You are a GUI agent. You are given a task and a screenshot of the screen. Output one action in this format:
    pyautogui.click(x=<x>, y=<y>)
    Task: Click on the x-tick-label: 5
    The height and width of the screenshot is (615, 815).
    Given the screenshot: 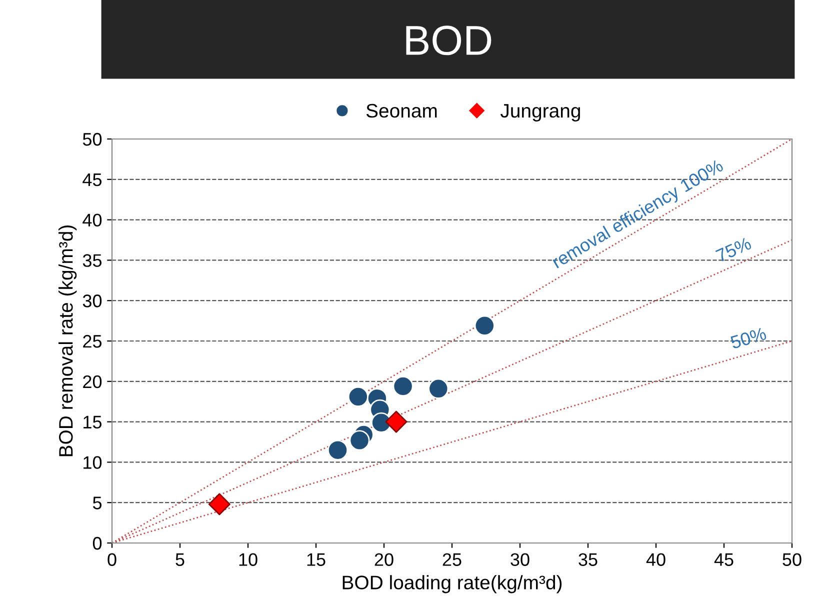 What is the action you would take?
    pyautogui.click(x=180, y=559)
    